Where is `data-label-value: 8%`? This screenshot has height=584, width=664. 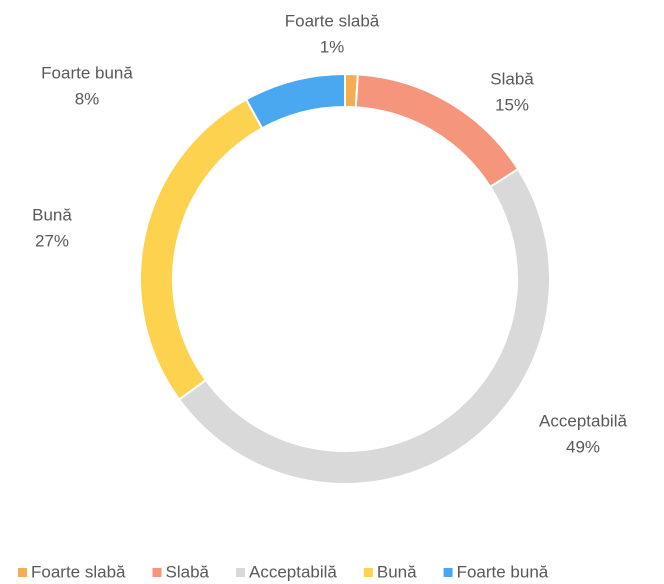 data-label-value: 8% is located at coordinates (87, 98).